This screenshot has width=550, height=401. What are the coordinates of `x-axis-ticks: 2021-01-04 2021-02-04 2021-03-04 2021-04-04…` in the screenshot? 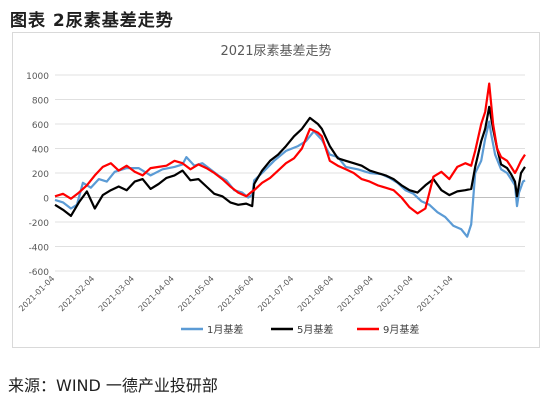 It's located at (236, 293).